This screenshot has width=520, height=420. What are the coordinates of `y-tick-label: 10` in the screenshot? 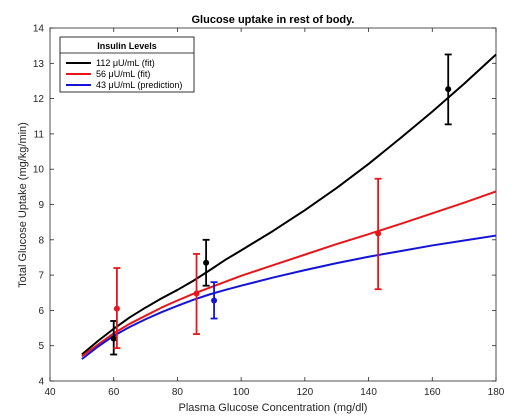 It's located at (39, 170).